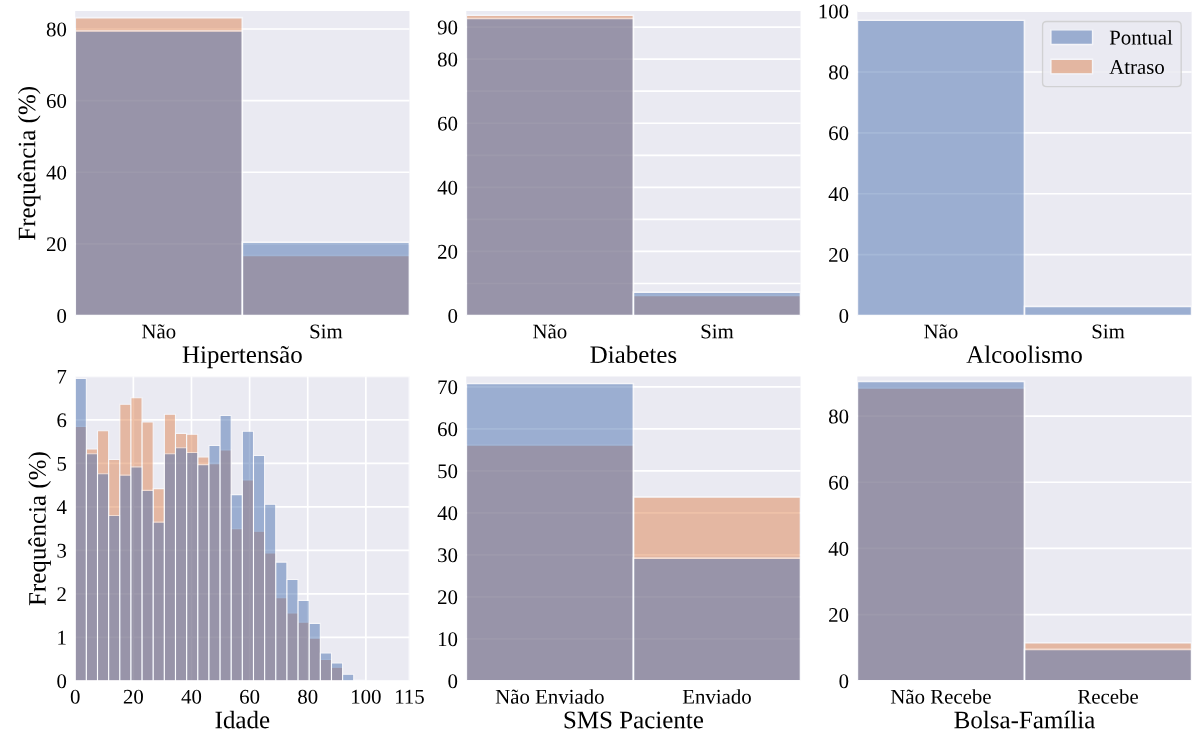 This screenshot has height=740, width=1194. Describe the element at coordinates (250, 696) in the screenshot. I see `x-tick-label: 60` at that location.